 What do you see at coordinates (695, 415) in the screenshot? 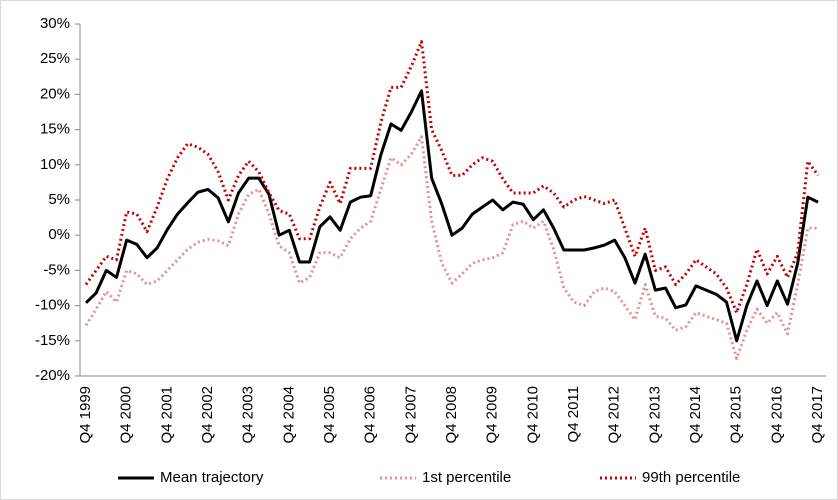
I see `x-tick-label: Q4 2014` at bounding box center [695, 415].